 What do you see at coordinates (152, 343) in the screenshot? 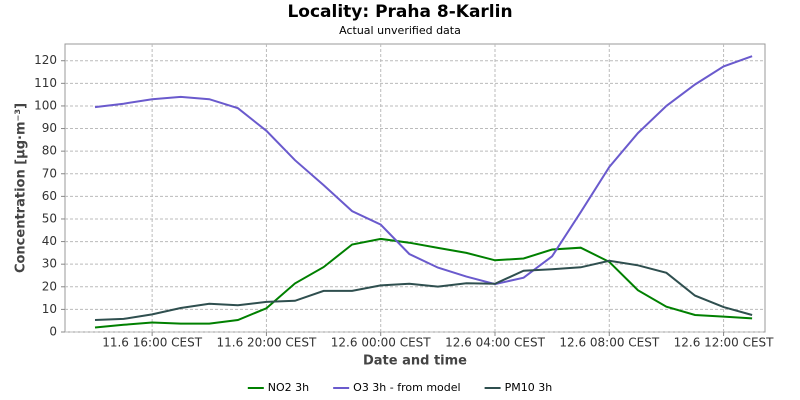
I see `x-tick-label: 11.6 16:00 CEST` at bounding box center [152, 343].